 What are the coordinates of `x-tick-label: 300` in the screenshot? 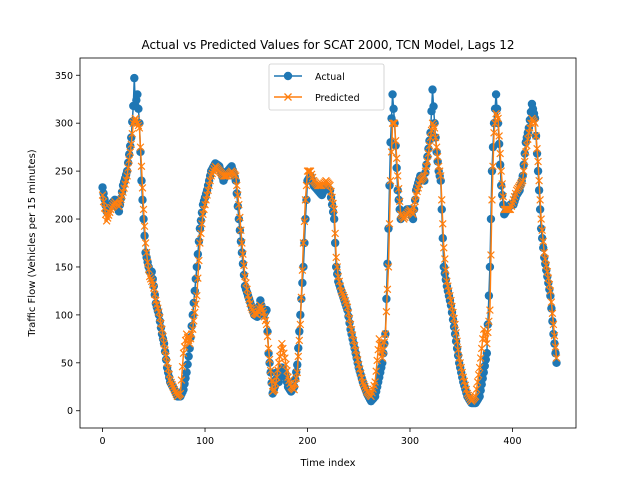 It's located at (410, 441).